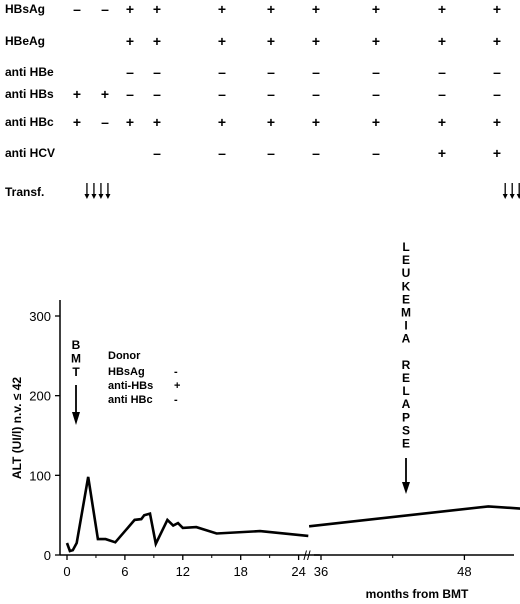 This screenshot has width=520, height=604. Describe the element at coordinates (66, 571) in the screenshot. I see `x-tick-label: 0` at that location.